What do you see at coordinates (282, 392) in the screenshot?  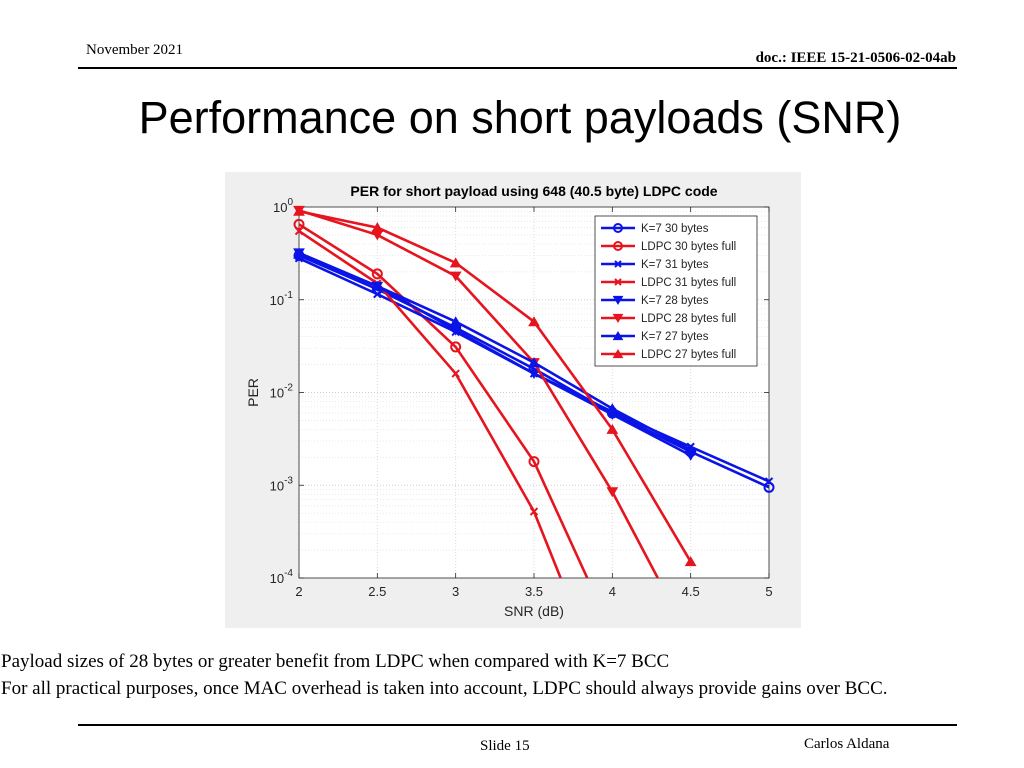 I see `y-tick-label: 10⁻²` at bounding box center [282, 392].